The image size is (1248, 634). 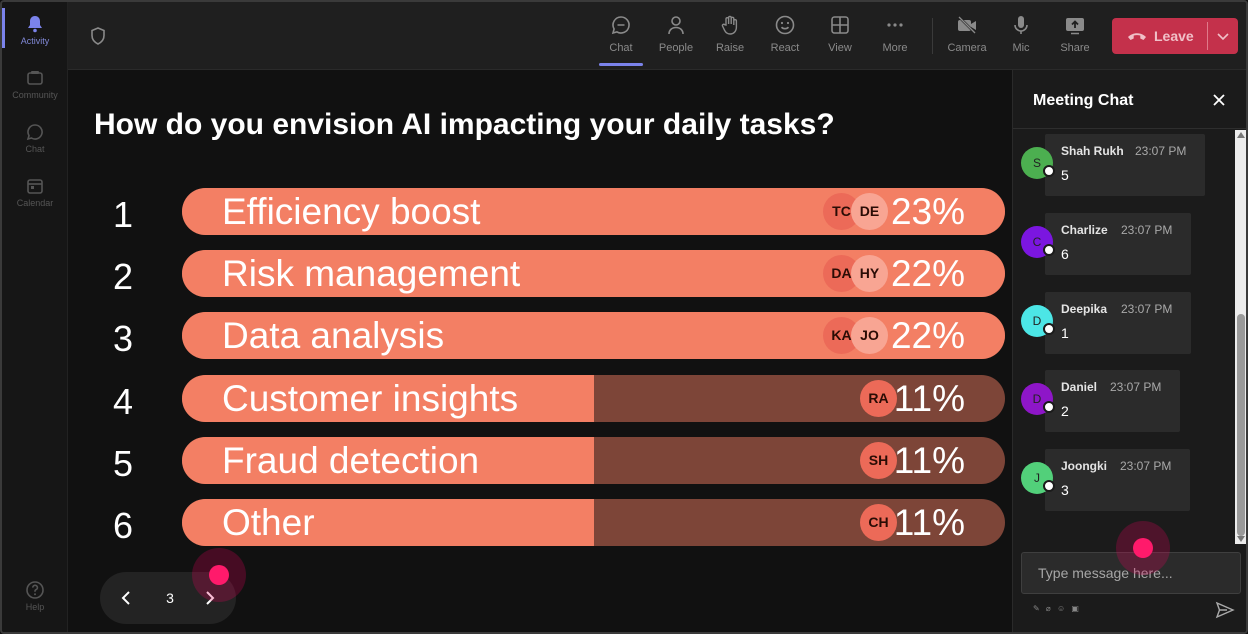 I want to click on option-number: 1, so click(x=123, y=214).